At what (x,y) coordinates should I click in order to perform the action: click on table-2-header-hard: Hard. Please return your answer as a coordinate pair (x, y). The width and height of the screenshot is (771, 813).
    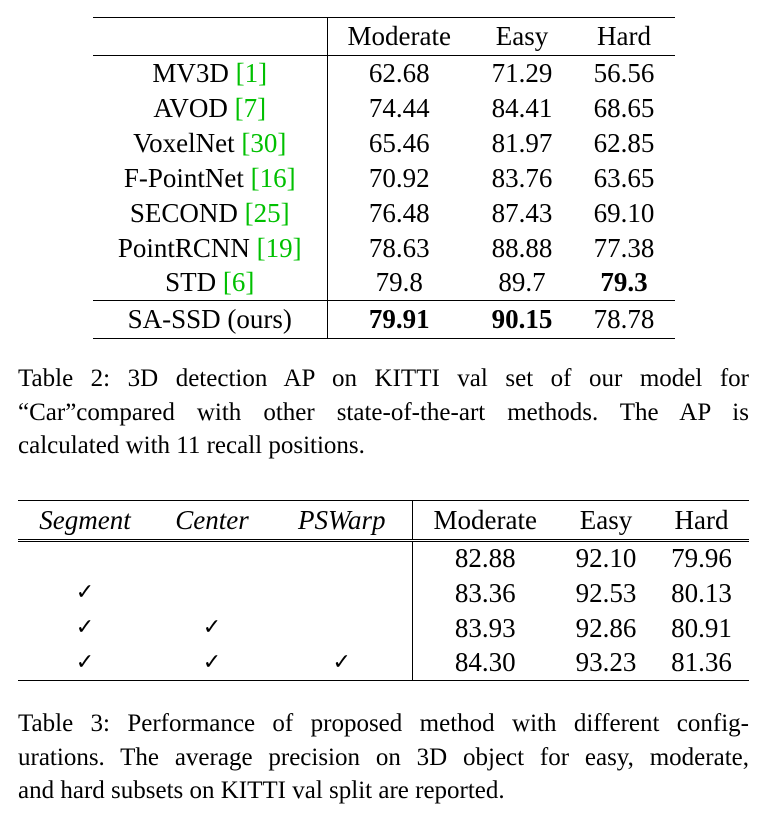
    Looking at the image, I should click on (624, 36).